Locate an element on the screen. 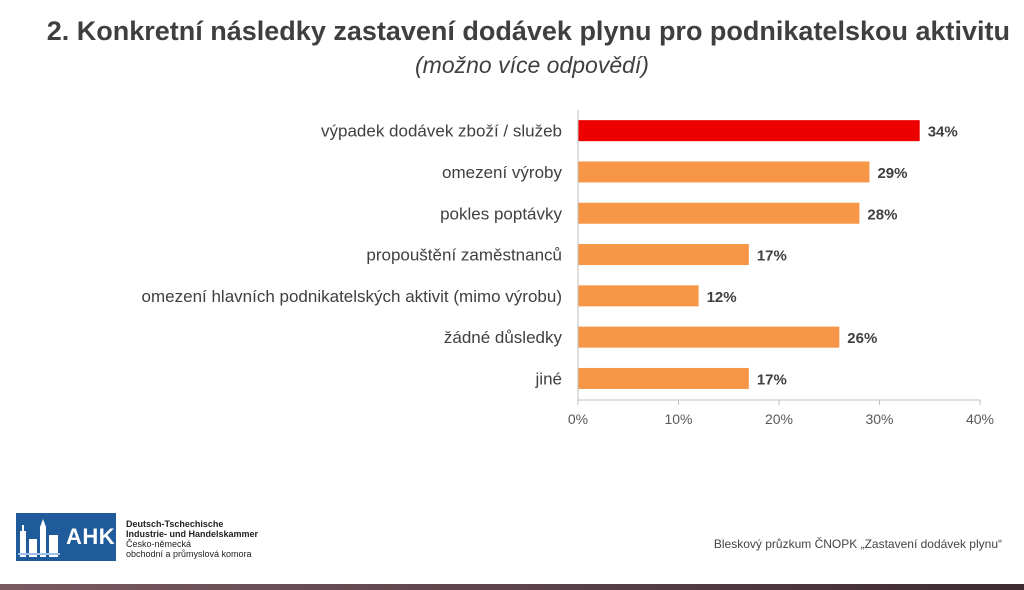 Image resolution: width=1024 pixels, height=590 pixels. value-label-3: 28% is located at coordinates (882, 214).